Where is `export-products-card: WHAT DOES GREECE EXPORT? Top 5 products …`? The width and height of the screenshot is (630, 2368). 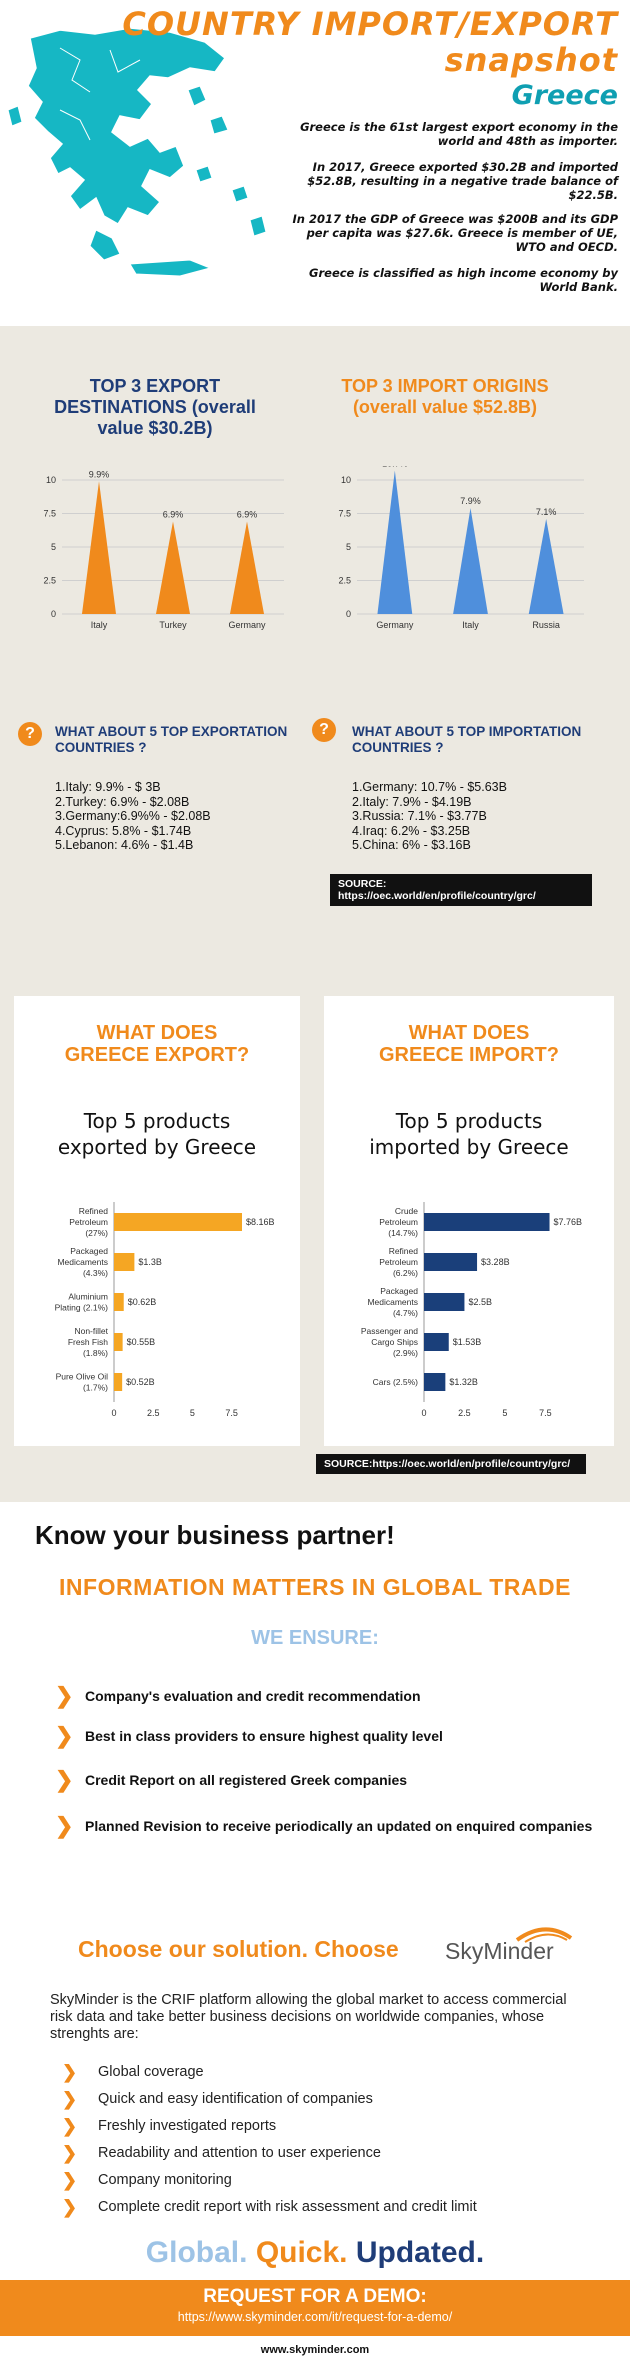
export-products-card: WHAT DOES GREECE EXPORT? Top 5 products … is located at coordinates (157, 1221).